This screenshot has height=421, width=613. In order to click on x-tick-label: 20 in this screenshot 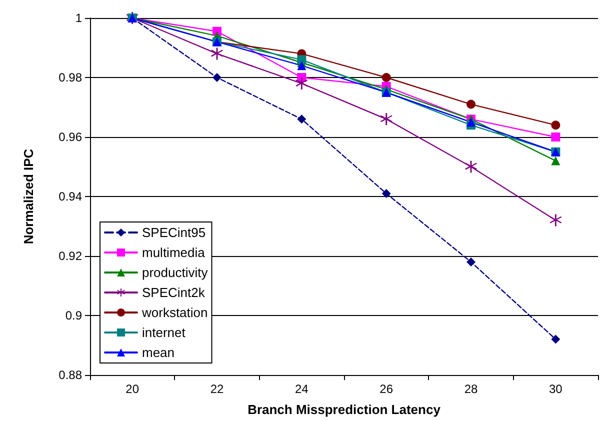, I will do `click(133, 389)`.